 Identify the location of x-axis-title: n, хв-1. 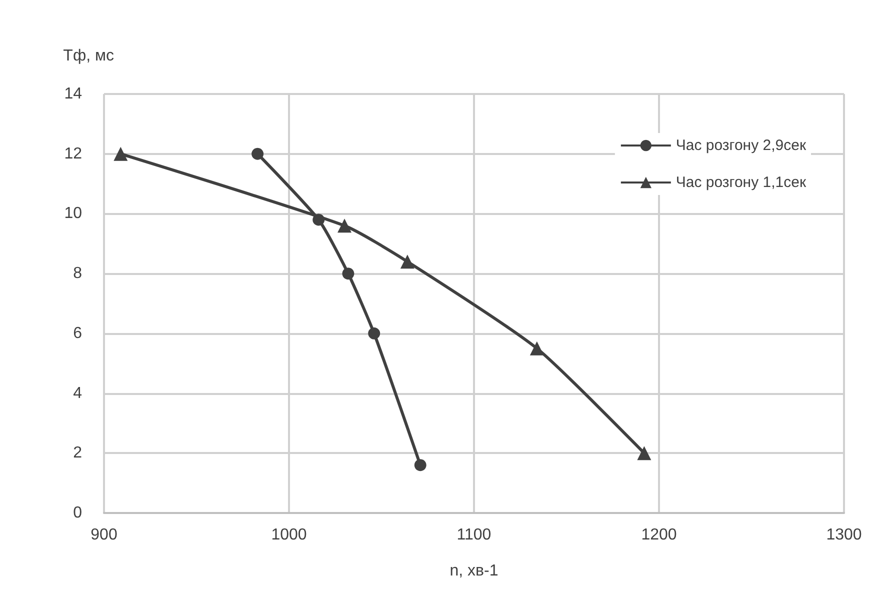
(474, 571).